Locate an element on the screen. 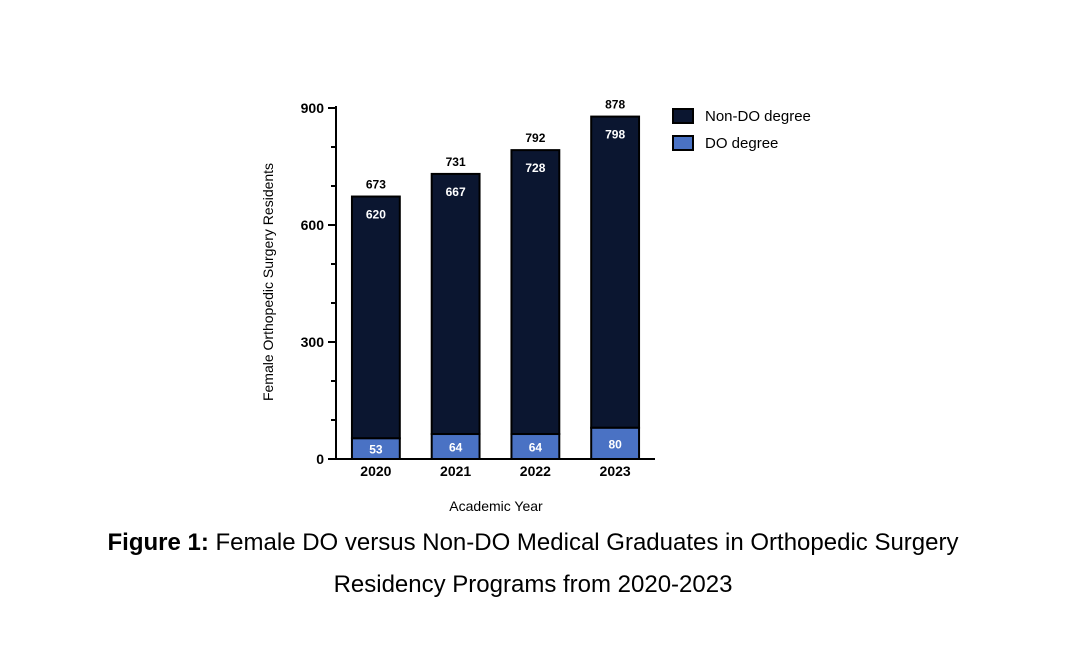 Image resolution: width=1066 pixels, height=653 pixels. y-axis-label: Female Orthopedic Surgery Residents is located at coordinates (268, 282).